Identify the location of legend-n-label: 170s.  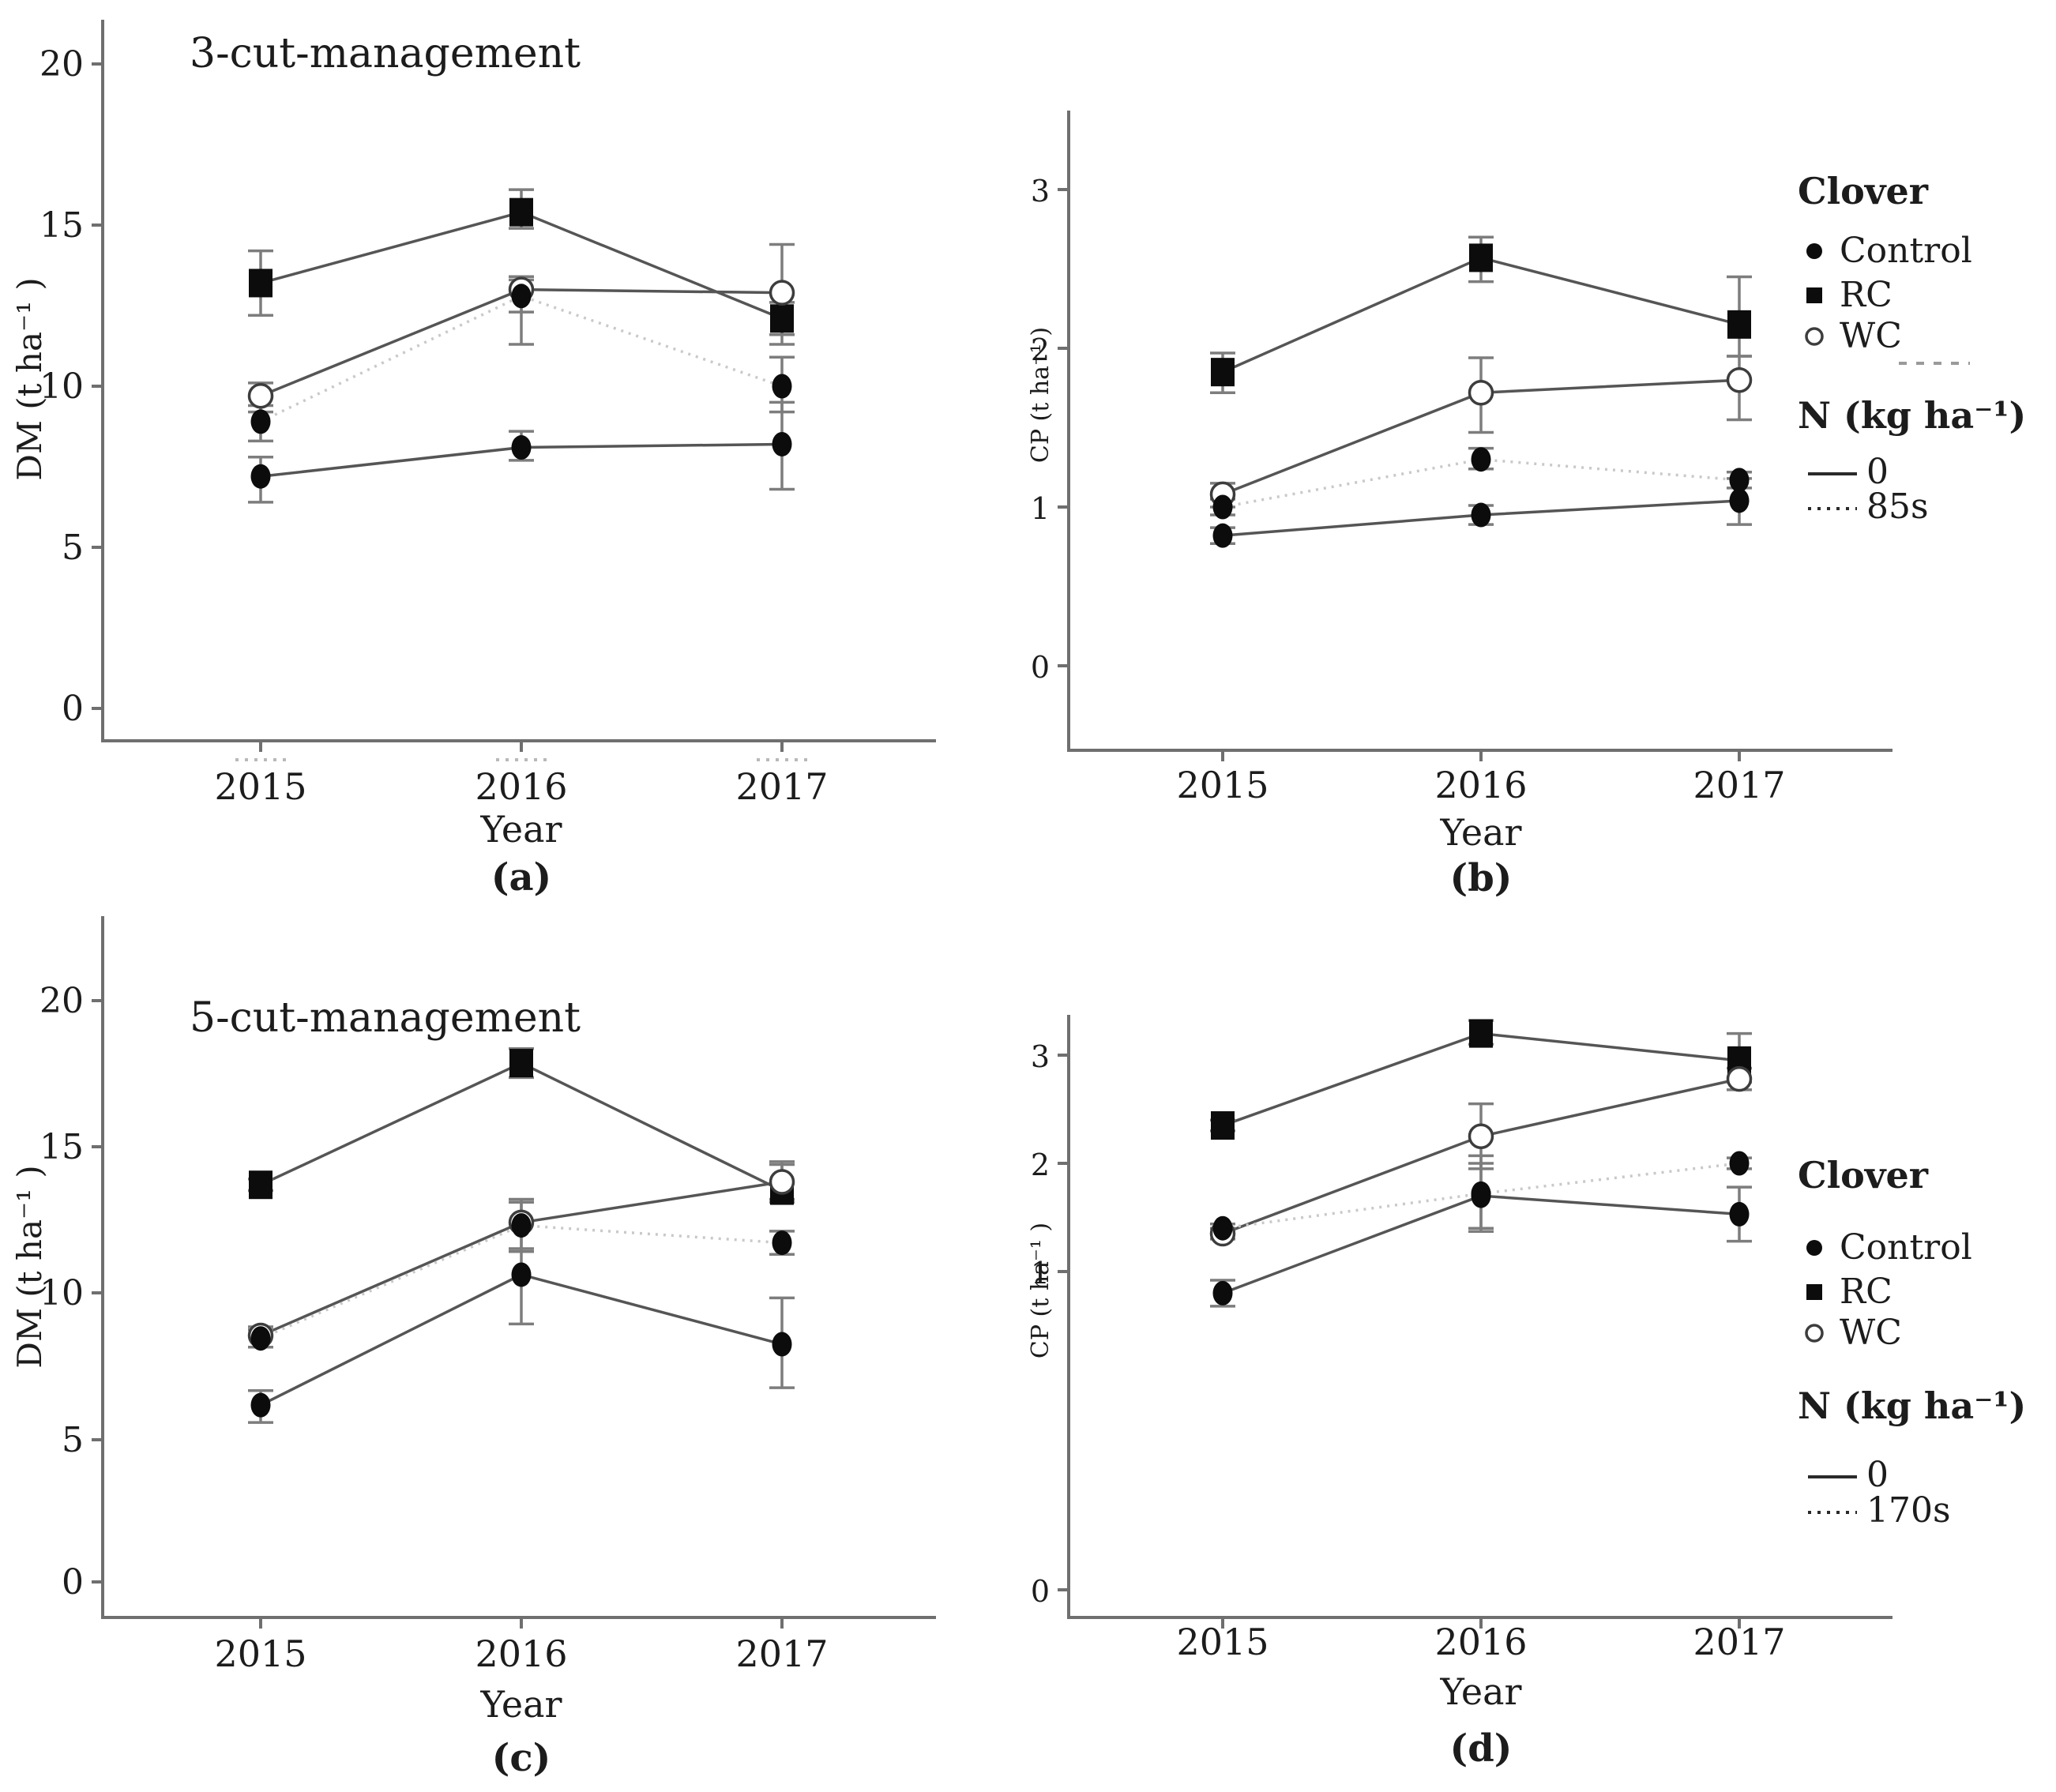
(1909, 1511).